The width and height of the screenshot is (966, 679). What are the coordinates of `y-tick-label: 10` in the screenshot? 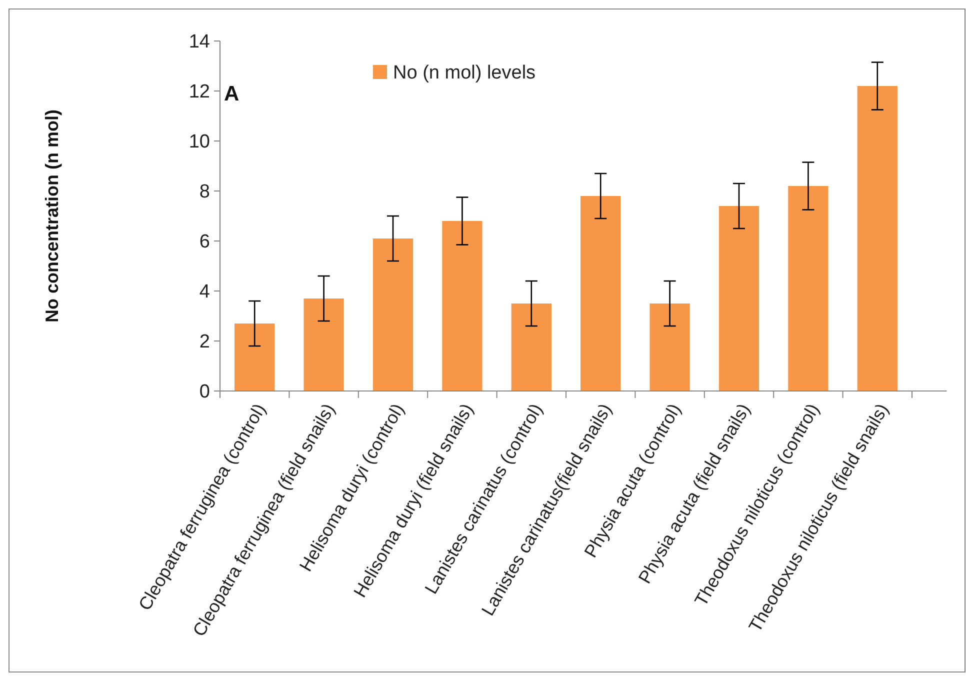 It's located at (199, 142).